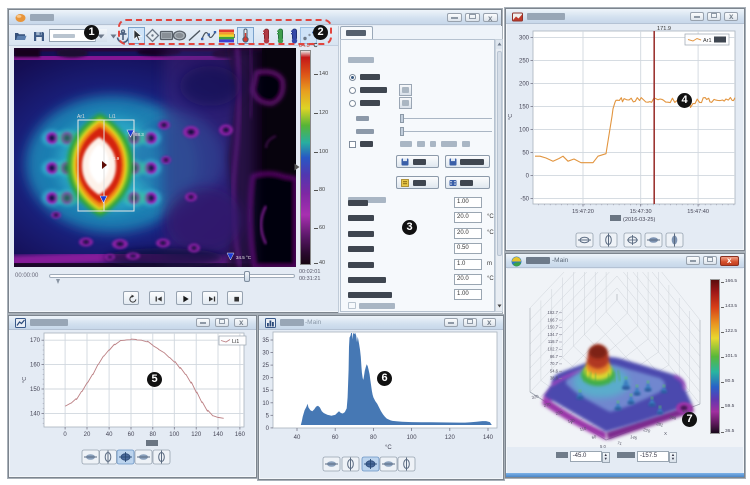 The image size is (750, 485). I want to click on svg-text: 15:47:40, so click(698, 212).